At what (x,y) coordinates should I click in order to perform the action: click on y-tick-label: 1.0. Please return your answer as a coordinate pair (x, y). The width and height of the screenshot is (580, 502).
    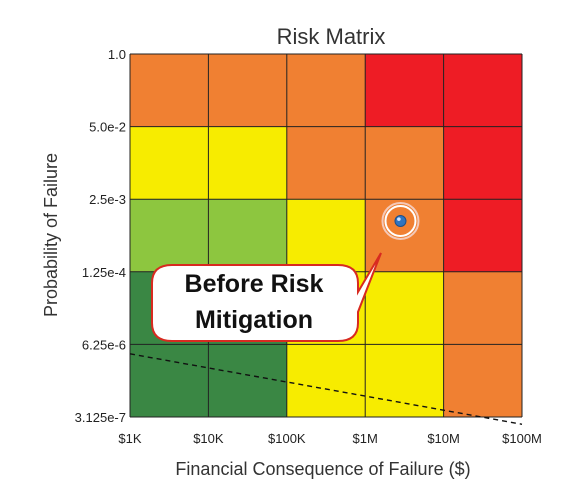
    Looking at the image, I should click on (117, 54).